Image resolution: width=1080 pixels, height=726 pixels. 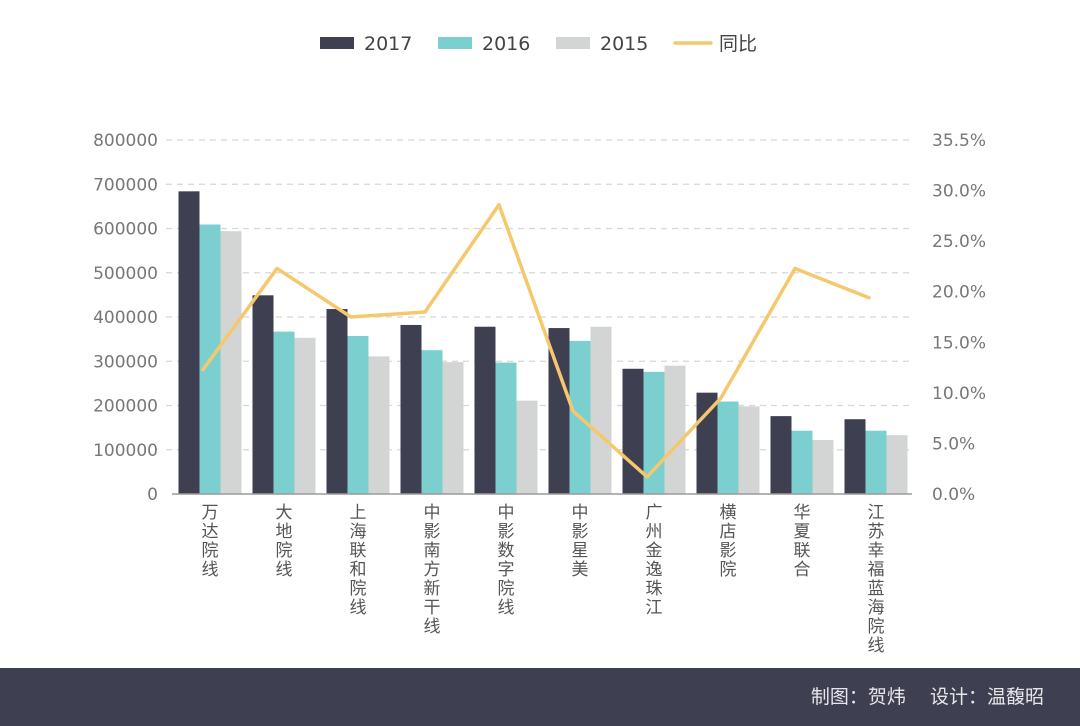 What do you see at coordinates (506, 44) in the screenshot?
I see `legend-label: 2016` at bounding box center [506, 44].